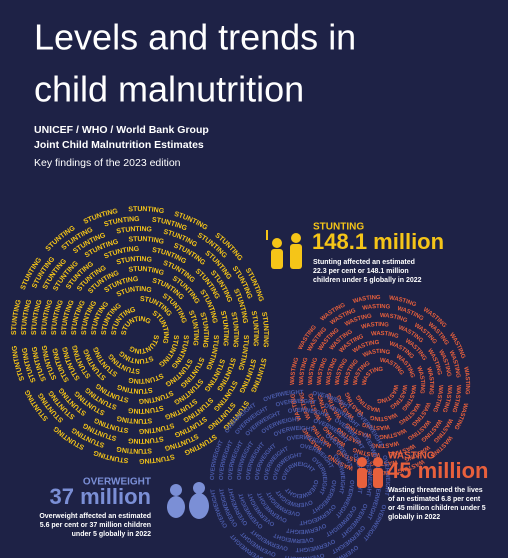  What do you see at coordinates (95, 525) in the screenshot?
I see `overweight-description: 5.6 per cent or 37 million children` at bounding box center [95, 525].